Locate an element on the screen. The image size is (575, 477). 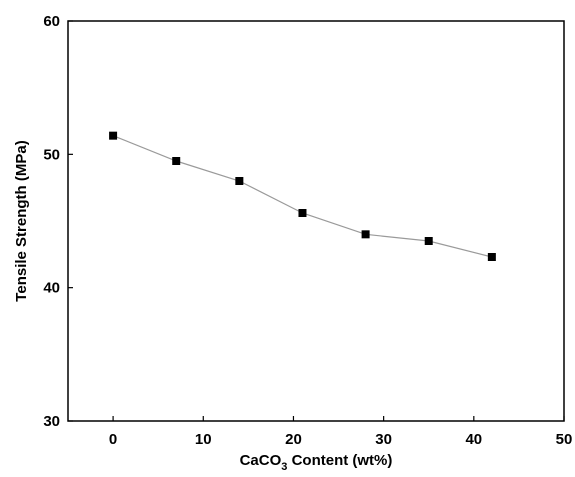
x-tick-label: 40 is located at coordinates (473, 439).